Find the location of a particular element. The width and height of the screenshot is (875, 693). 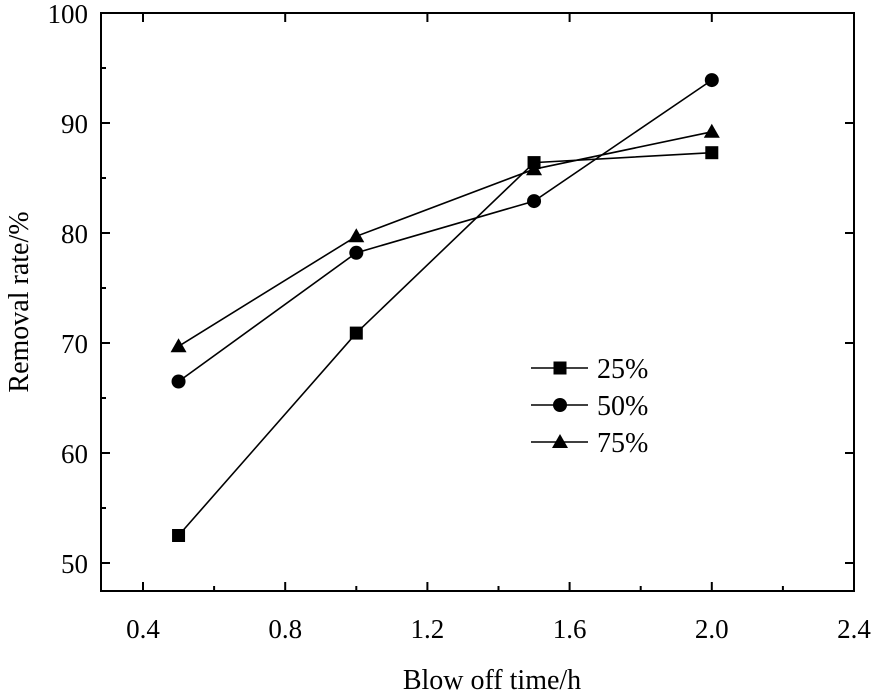

y-tick-label: 80 is located at coordinates (74, 234).